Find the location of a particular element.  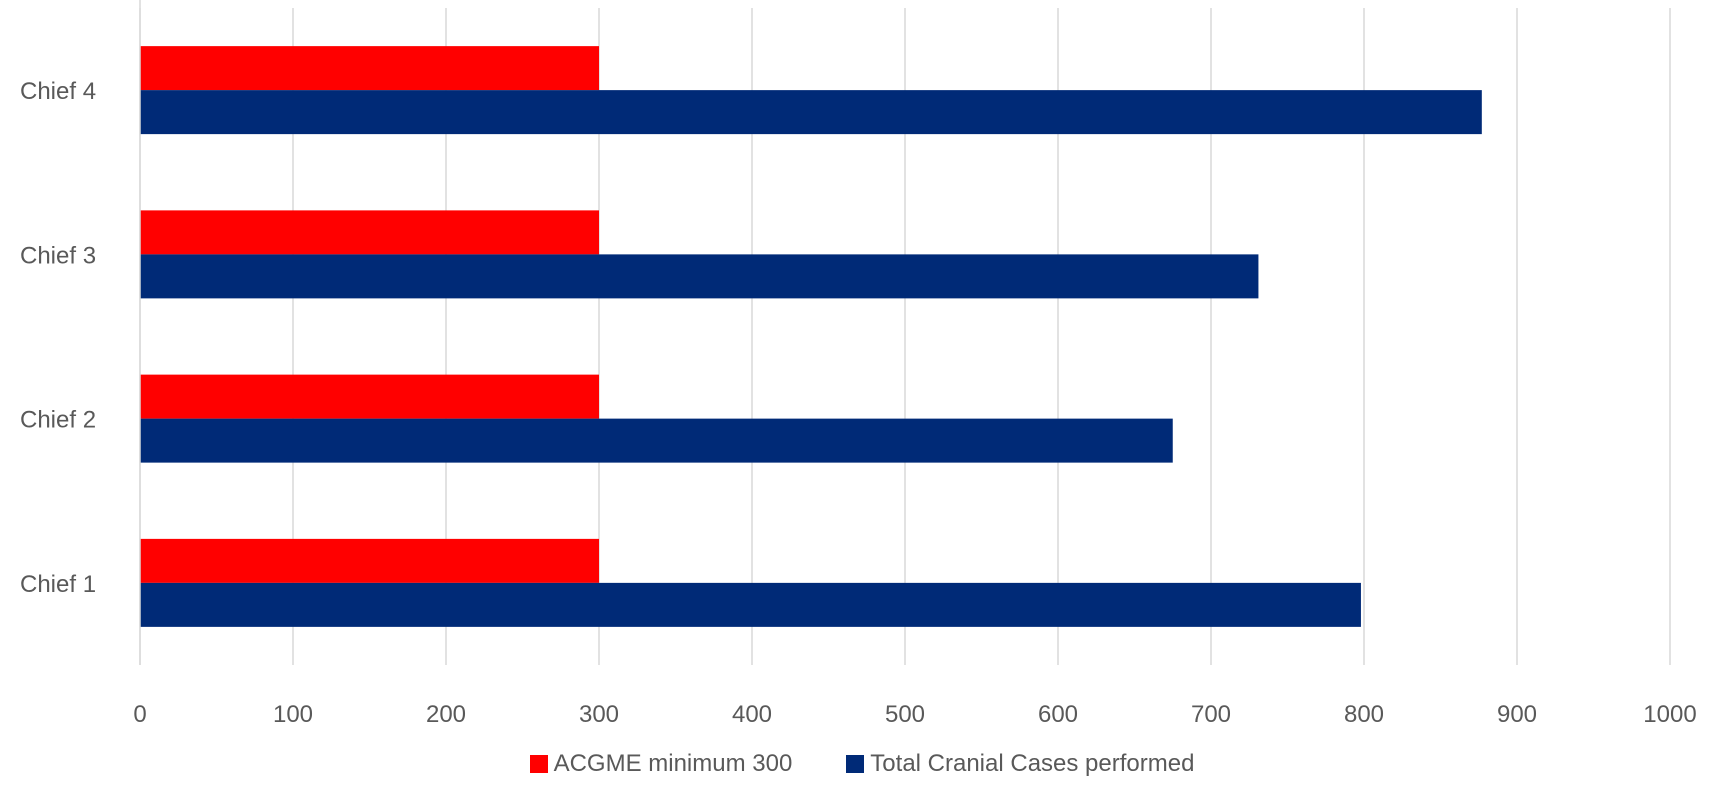

x-tick-label-900: 900 is located at coordinates (1517, 714).